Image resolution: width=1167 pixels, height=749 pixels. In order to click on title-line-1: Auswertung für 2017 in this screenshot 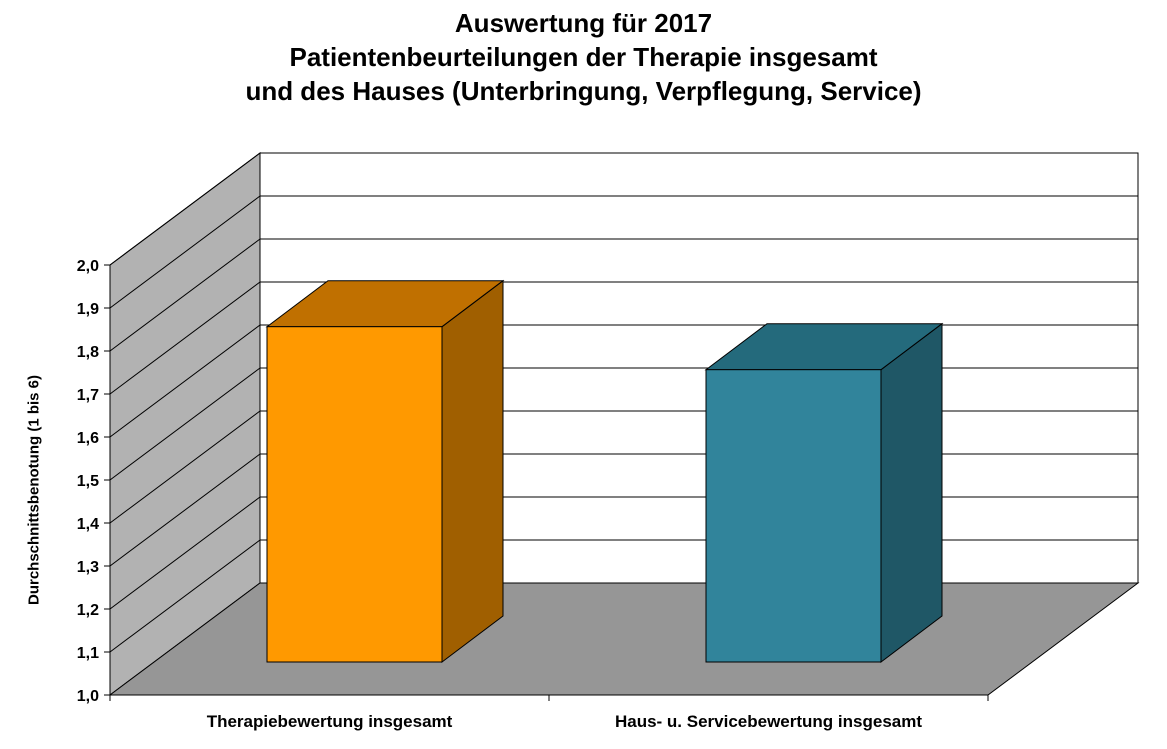, I will do `click(583, 23)`.